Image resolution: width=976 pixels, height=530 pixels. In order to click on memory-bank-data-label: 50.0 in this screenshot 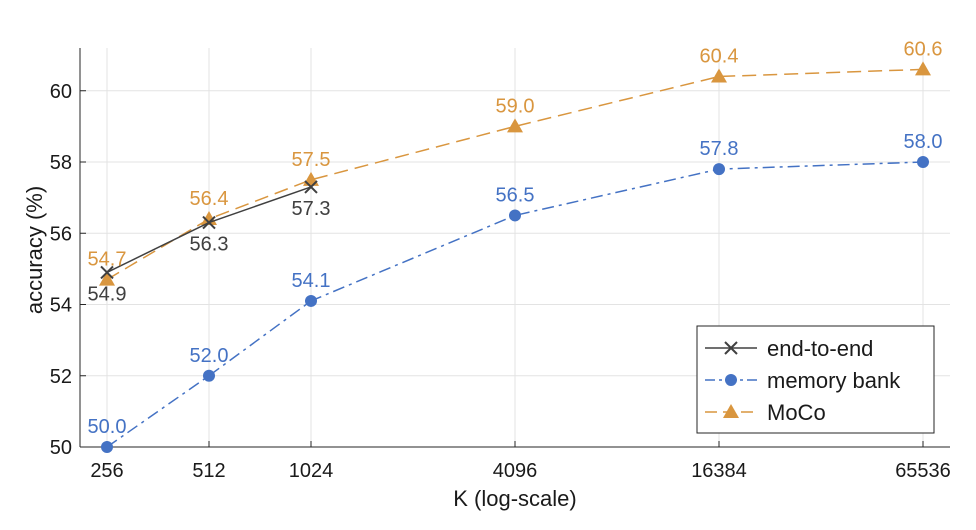, I will do `click(107, 427)`.